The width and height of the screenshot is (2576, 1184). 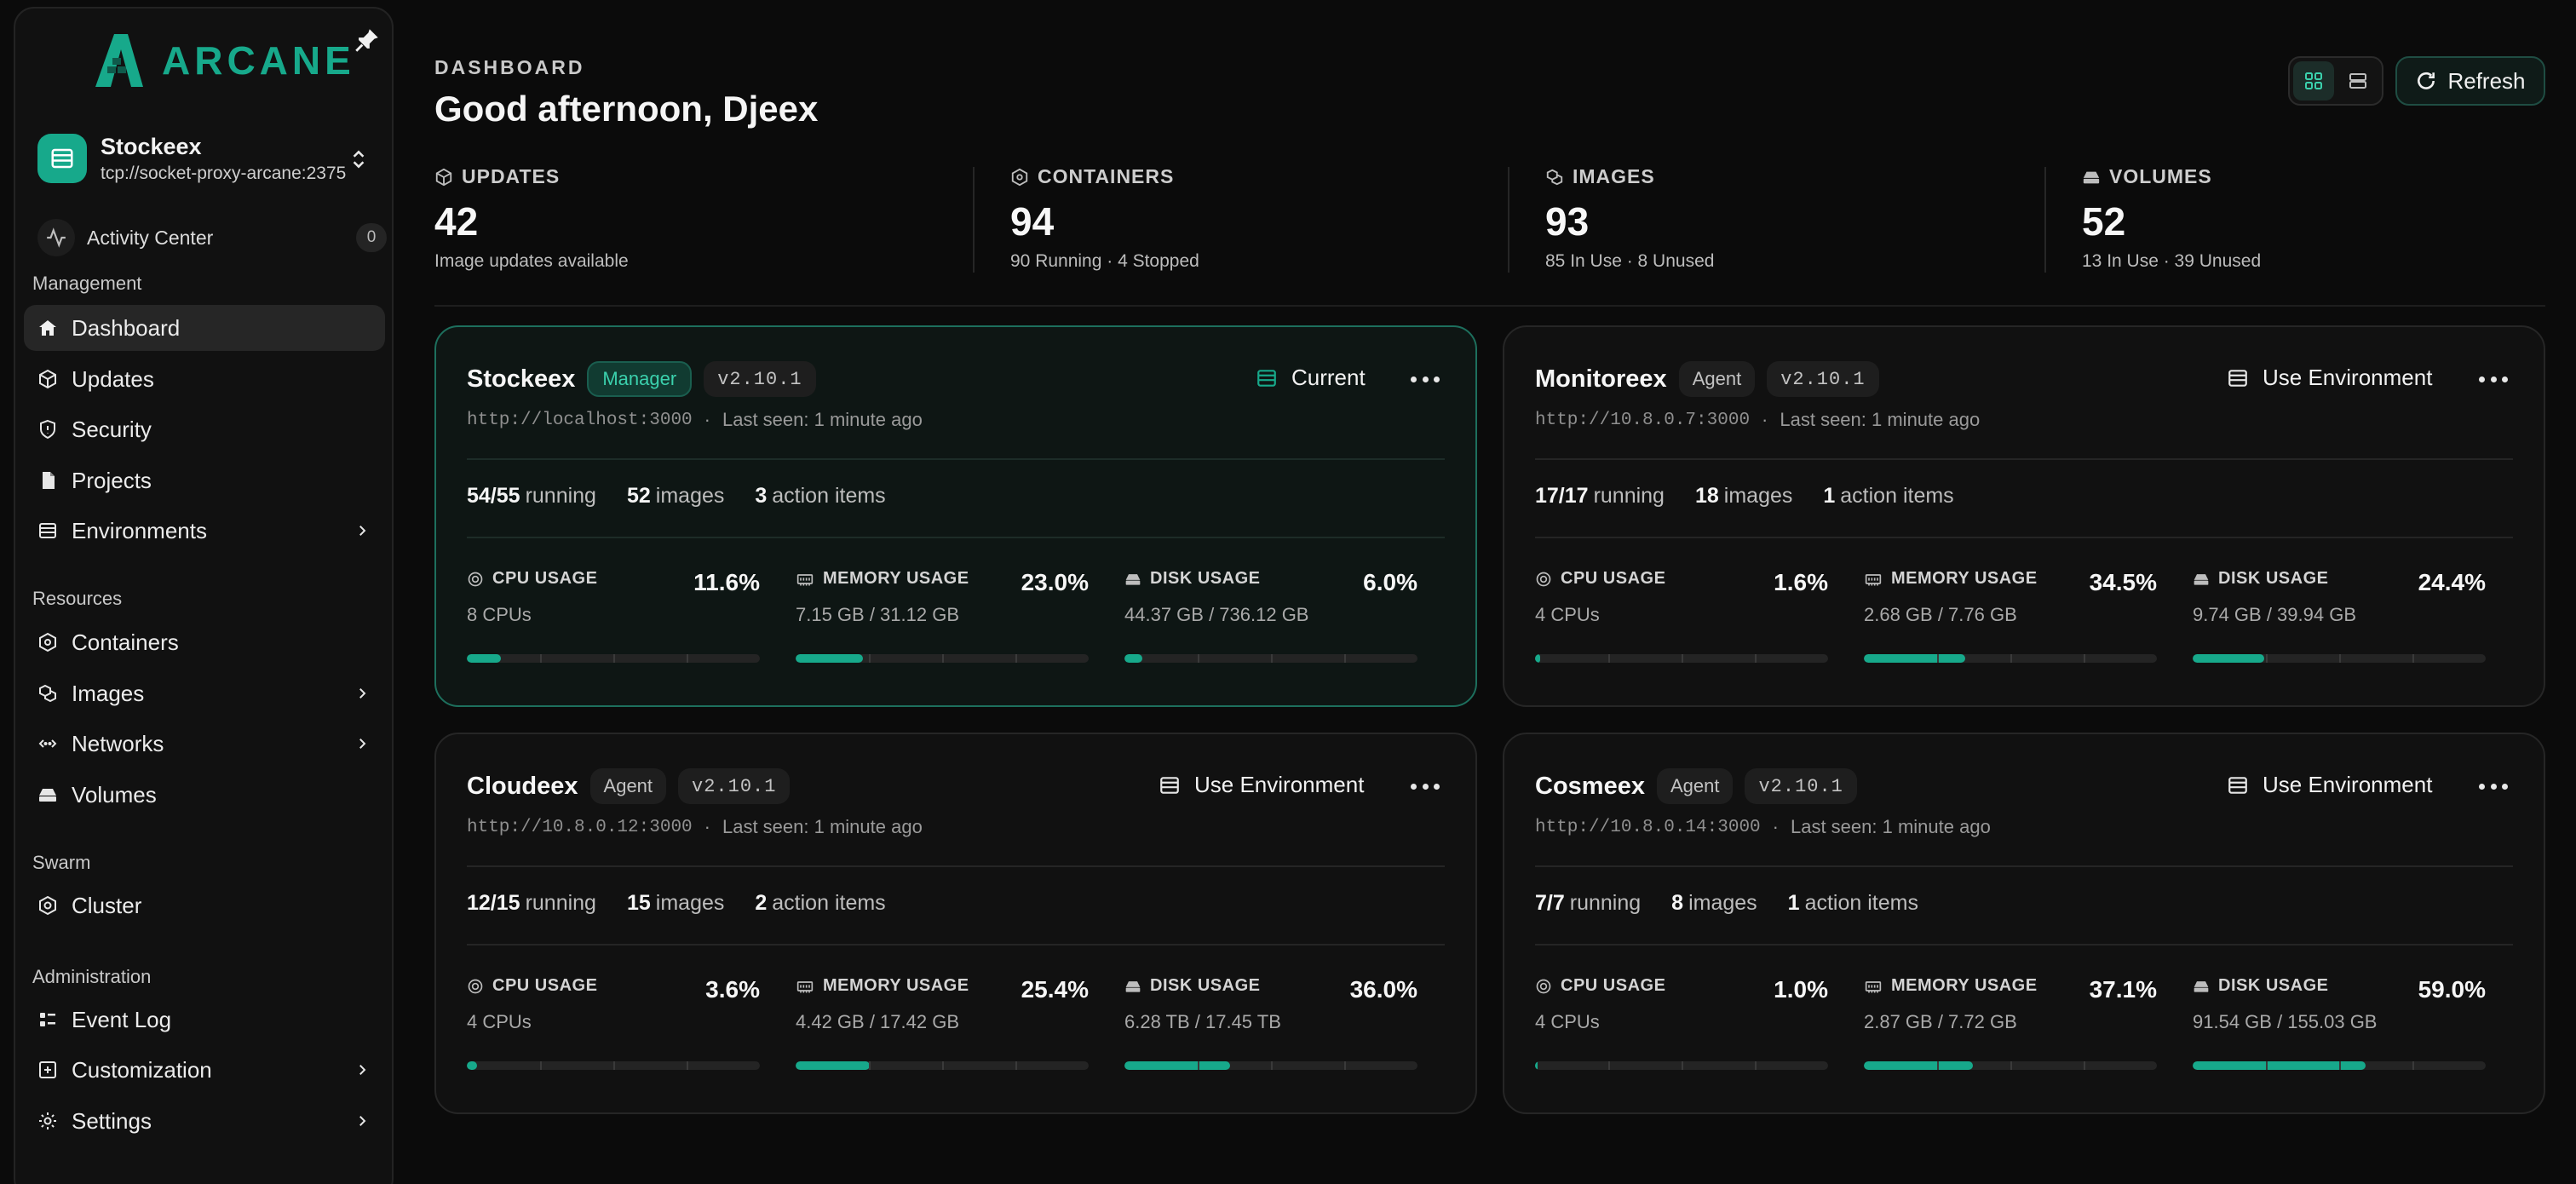 What do you see at coordinates (878, 1021) in the screenshot?
I see `metric-detail: 4.42 GB / 17.42 GB` at bounding box center [878, 1021].